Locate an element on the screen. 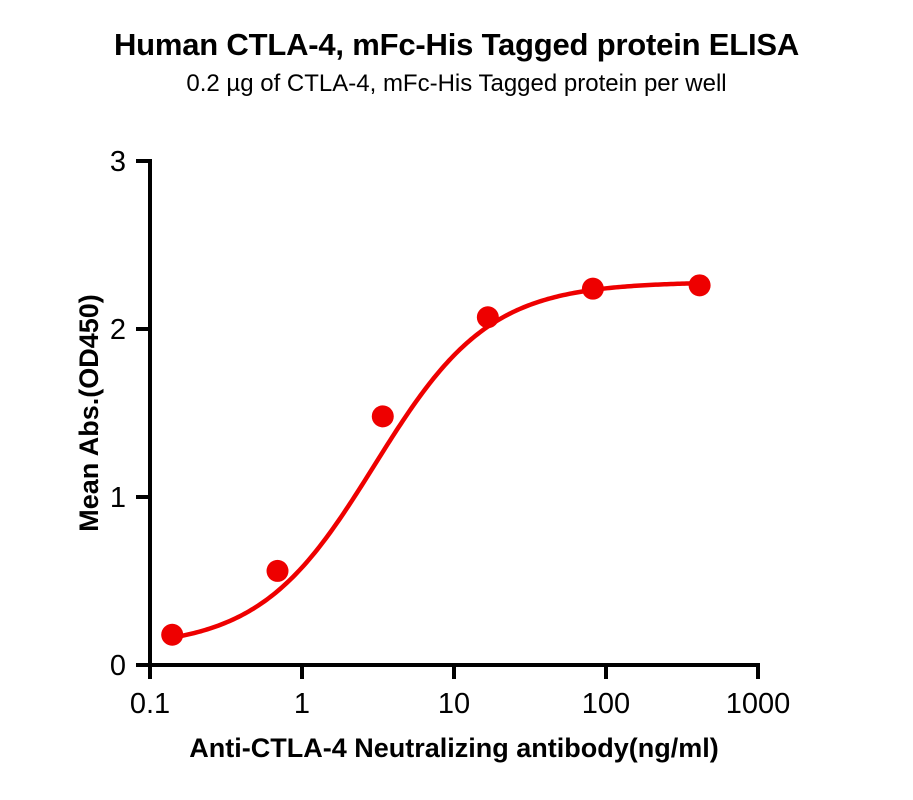 Image resolution: width=913 pixels, height=800 pixels. y-axis-tick-labels: 0 1 2 3 is located at coordinates (118, 414).